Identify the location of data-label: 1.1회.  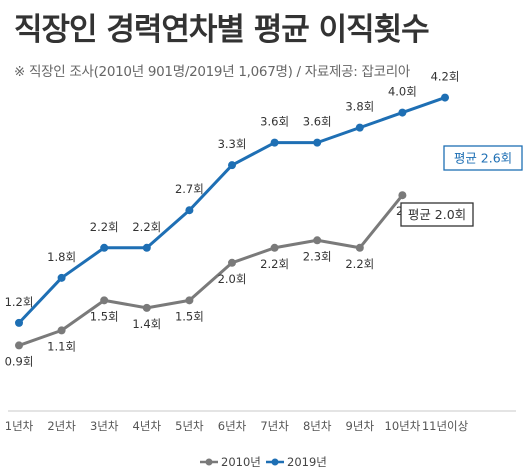
(61, 346).